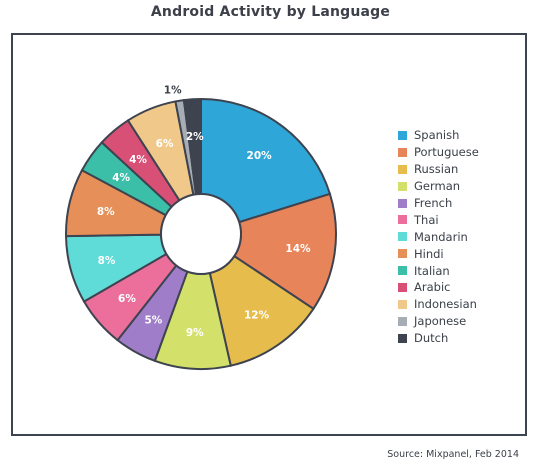 This screenshot has height=470, width=541. I want to click on legend-item-arabic: Arabic, so click(438, 287).